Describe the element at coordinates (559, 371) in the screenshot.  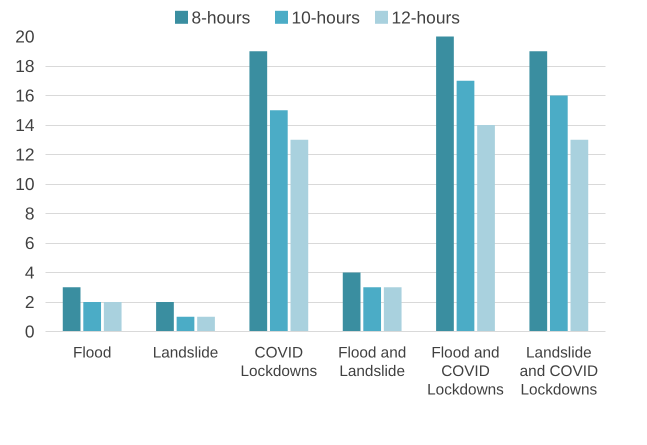
I see `x-tick-label: Landslide and COVID Lockdowns` at that location.